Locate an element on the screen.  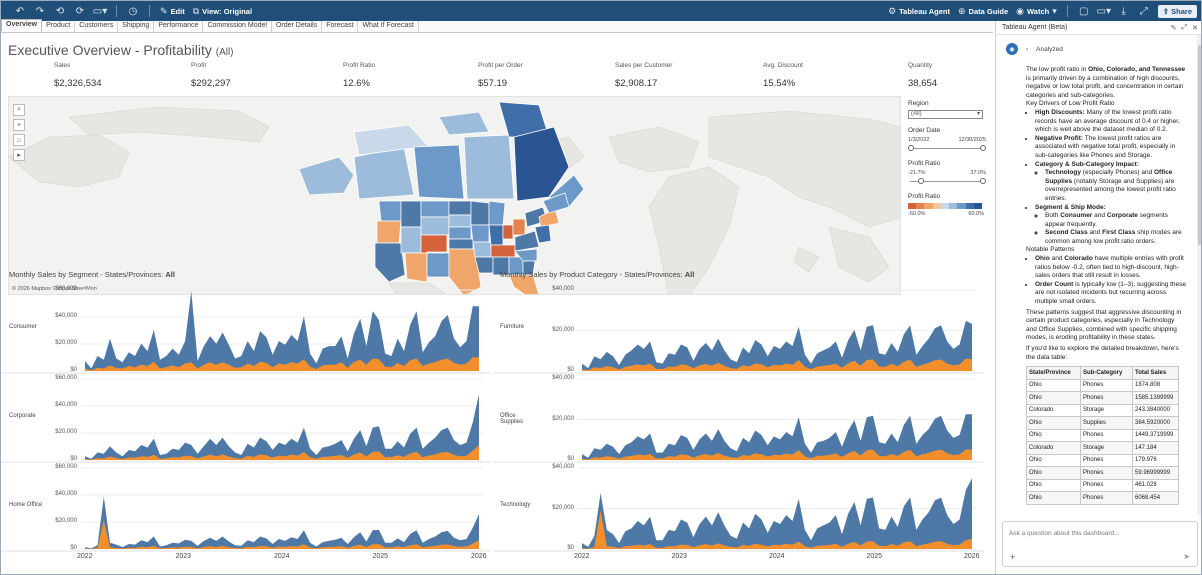
order-date-label: Order Date is located at coordinates (924, 130).